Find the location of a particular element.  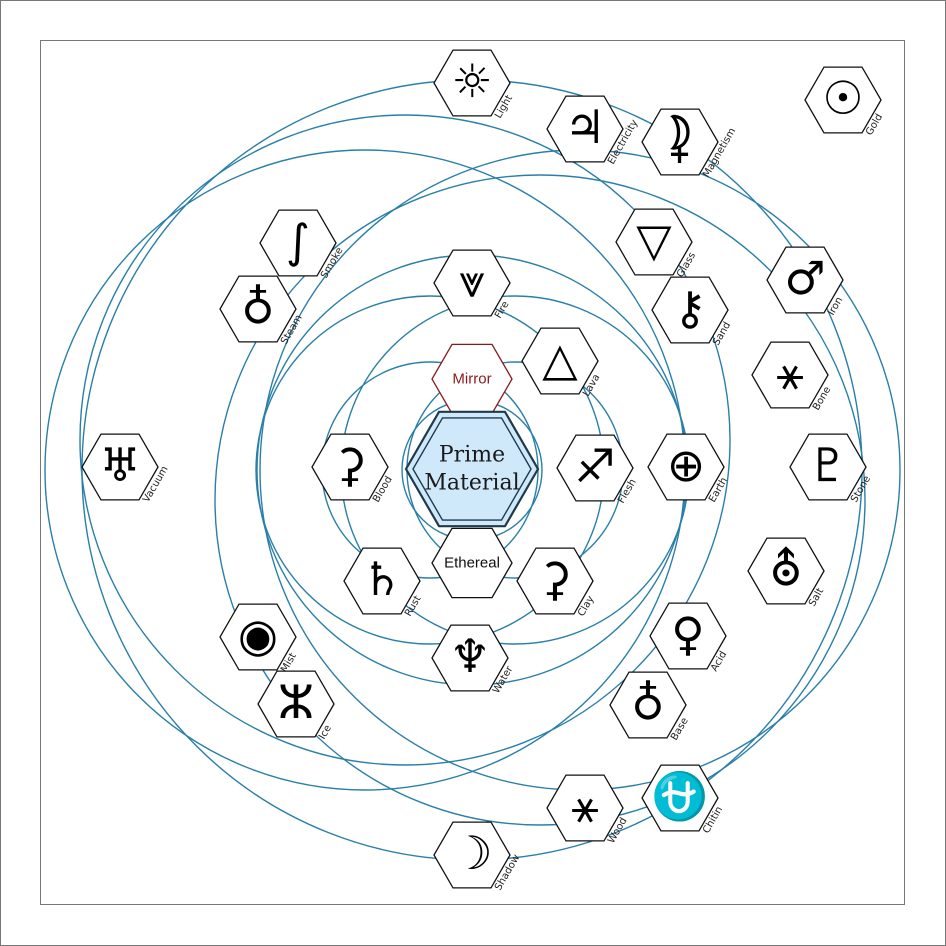

ice-icon: ⵣ is located at coordinates (296, 702).